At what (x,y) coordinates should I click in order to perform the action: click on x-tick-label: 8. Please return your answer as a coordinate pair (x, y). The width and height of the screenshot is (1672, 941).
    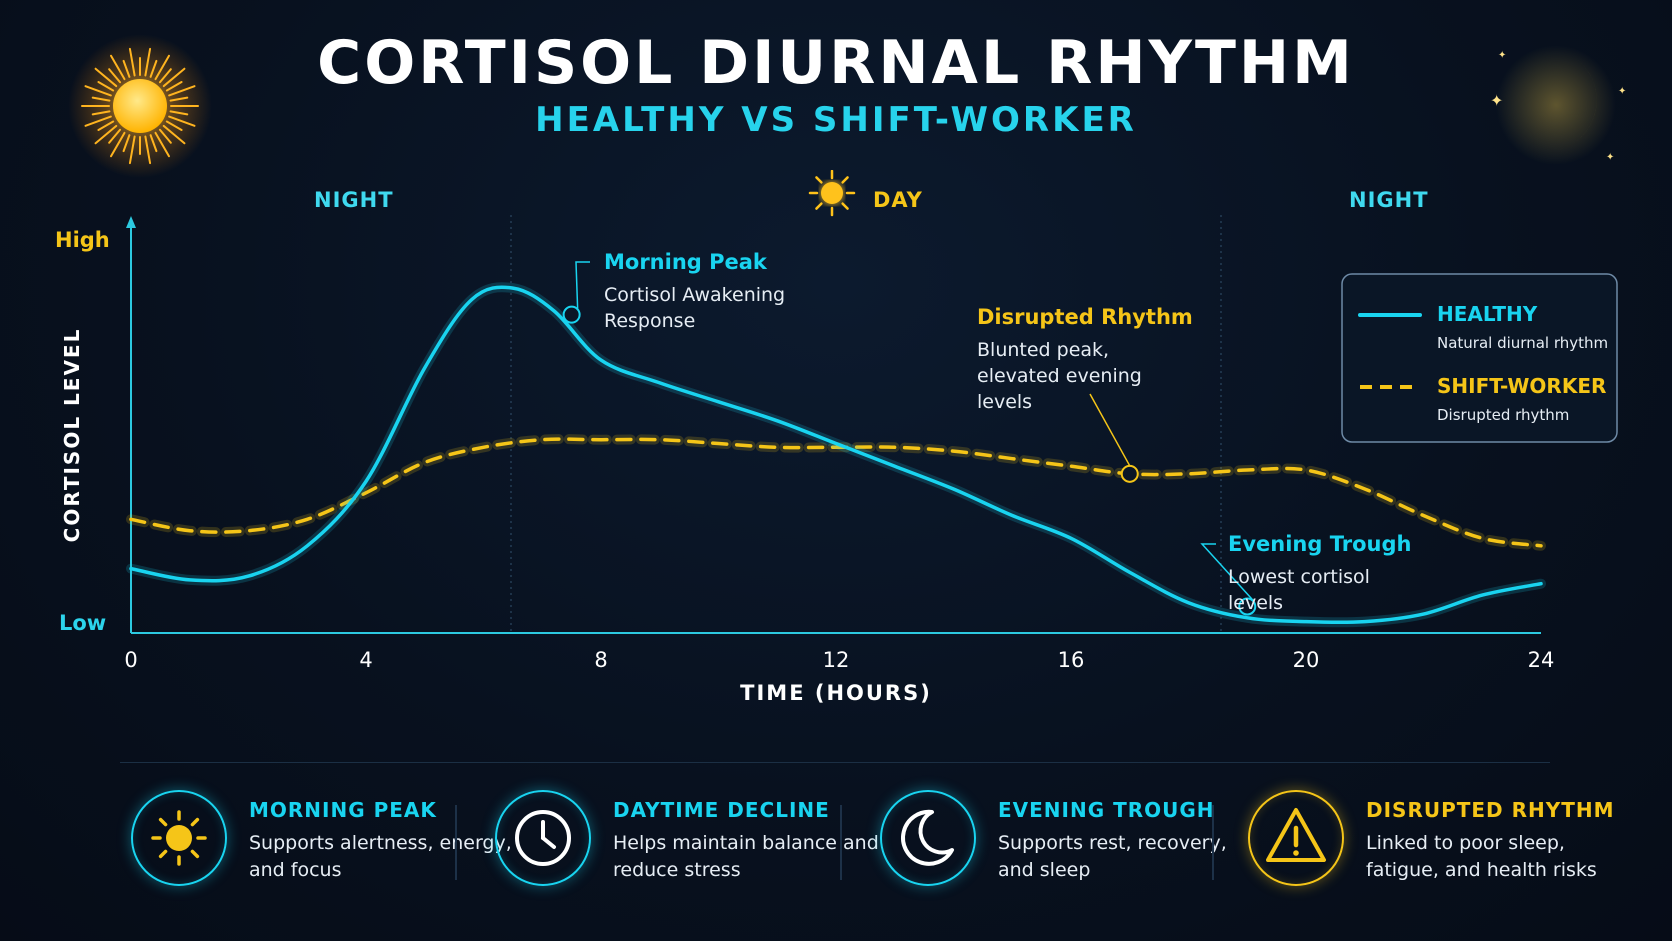
    Looking at the image, I should click on (600, 660).